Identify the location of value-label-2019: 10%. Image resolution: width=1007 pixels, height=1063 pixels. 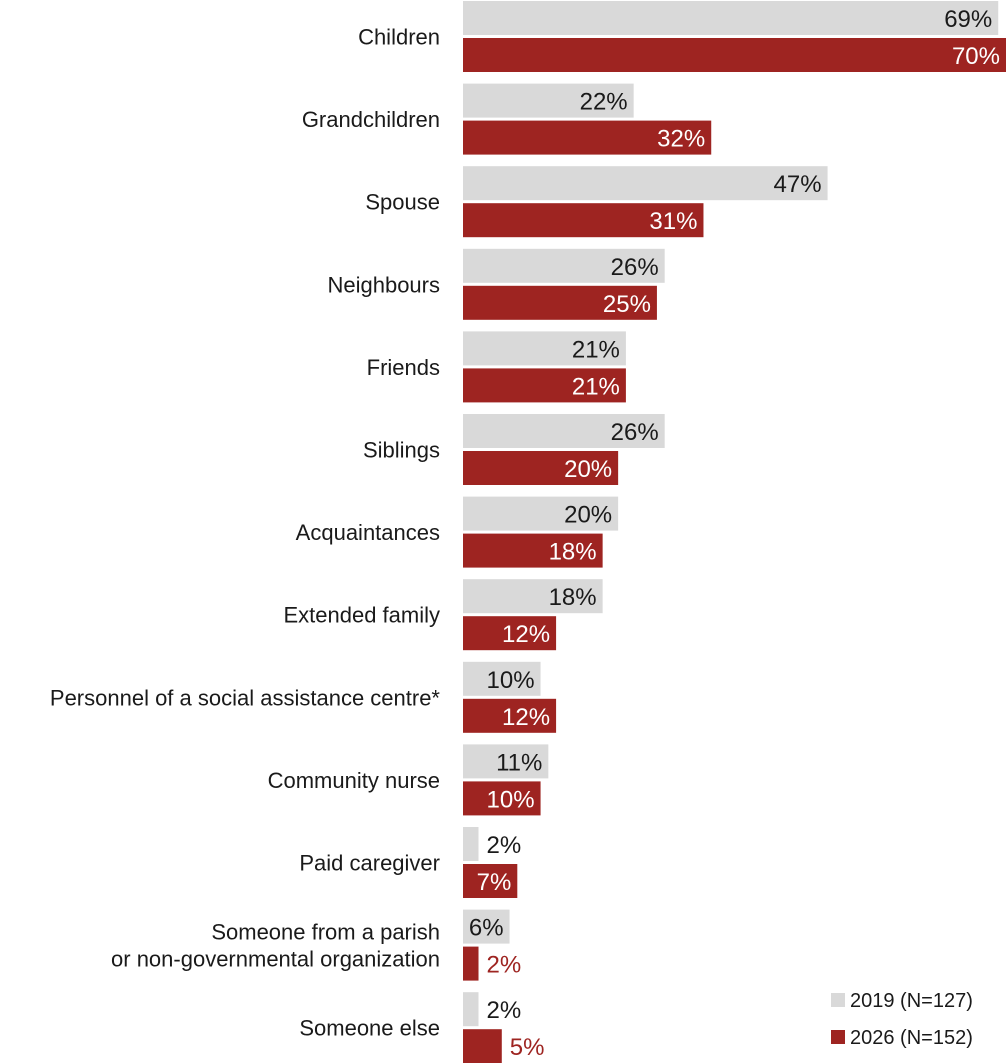
(511, 680).